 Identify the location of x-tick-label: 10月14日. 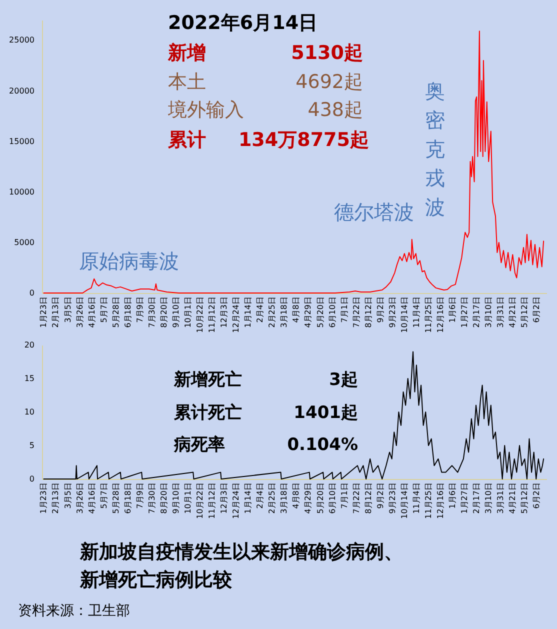
(404, 314).